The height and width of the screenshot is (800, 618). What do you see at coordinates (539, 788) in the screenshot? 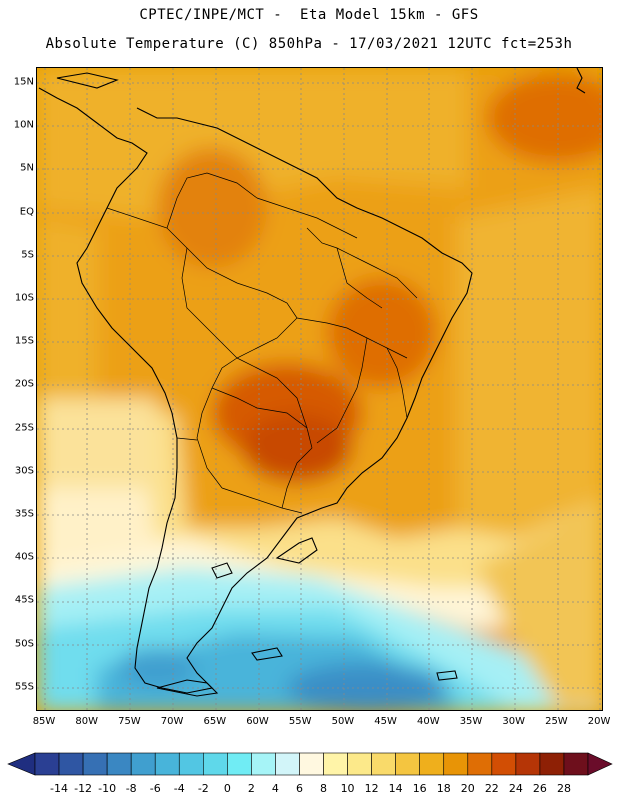
I see `colorbar-label: 26` at bounding box center [539, 788].